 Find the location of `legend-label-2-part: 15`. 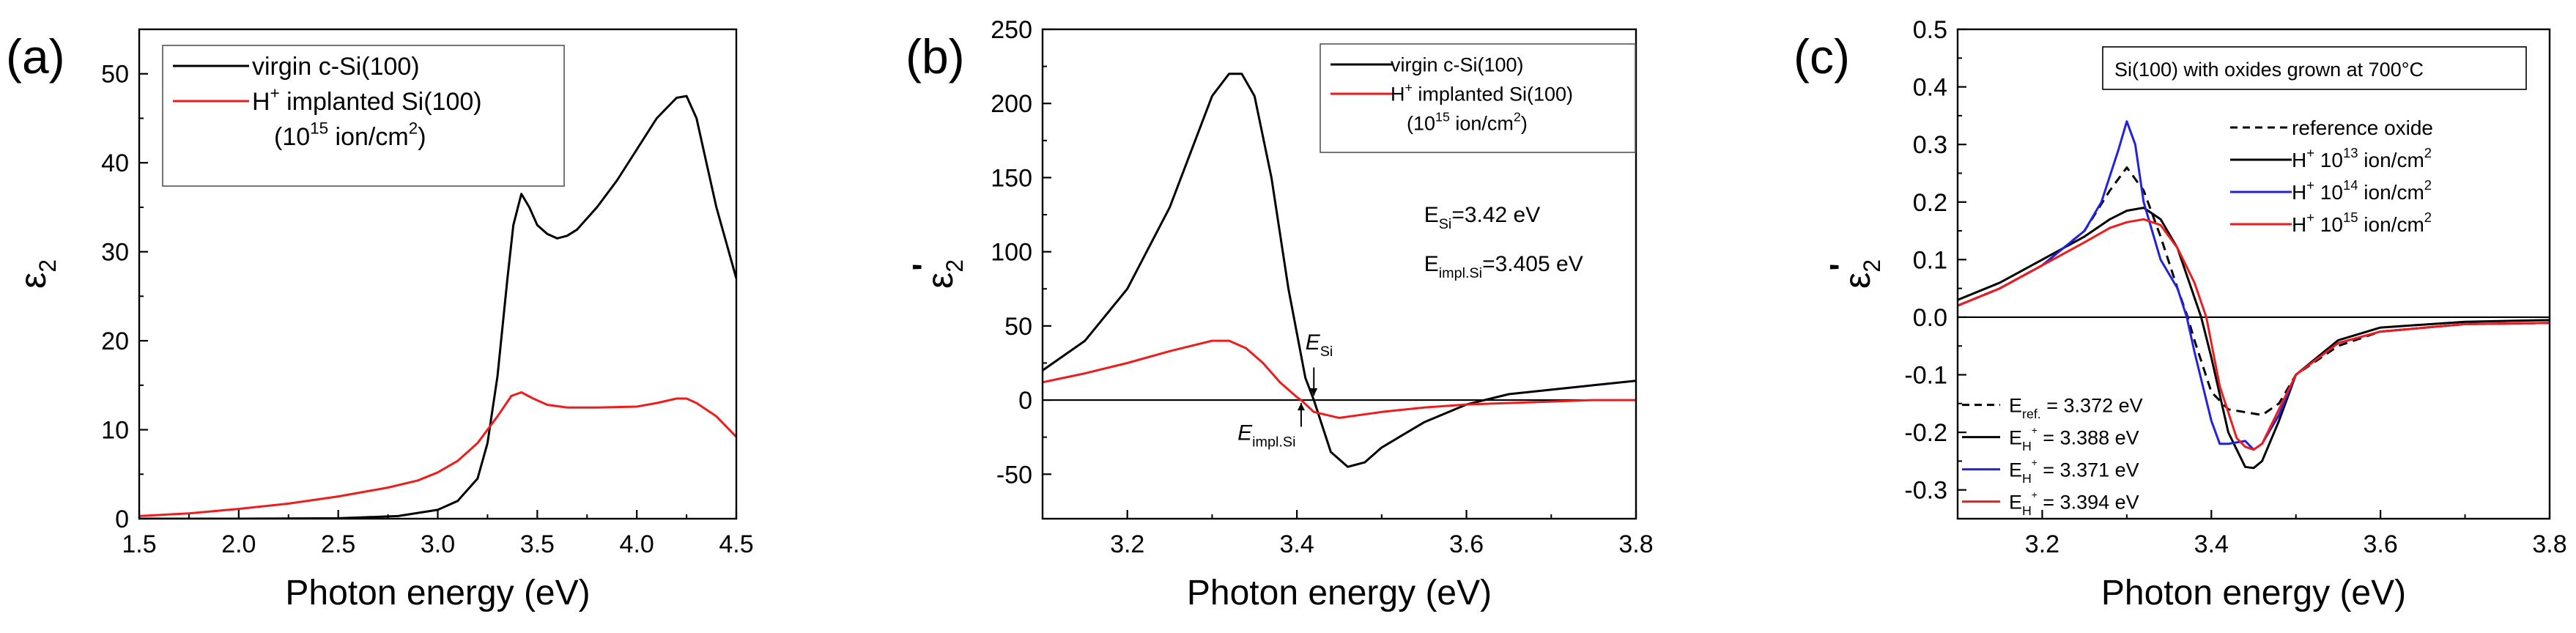

legend-label-2-part: 15 is located at coordinates (319, 128).